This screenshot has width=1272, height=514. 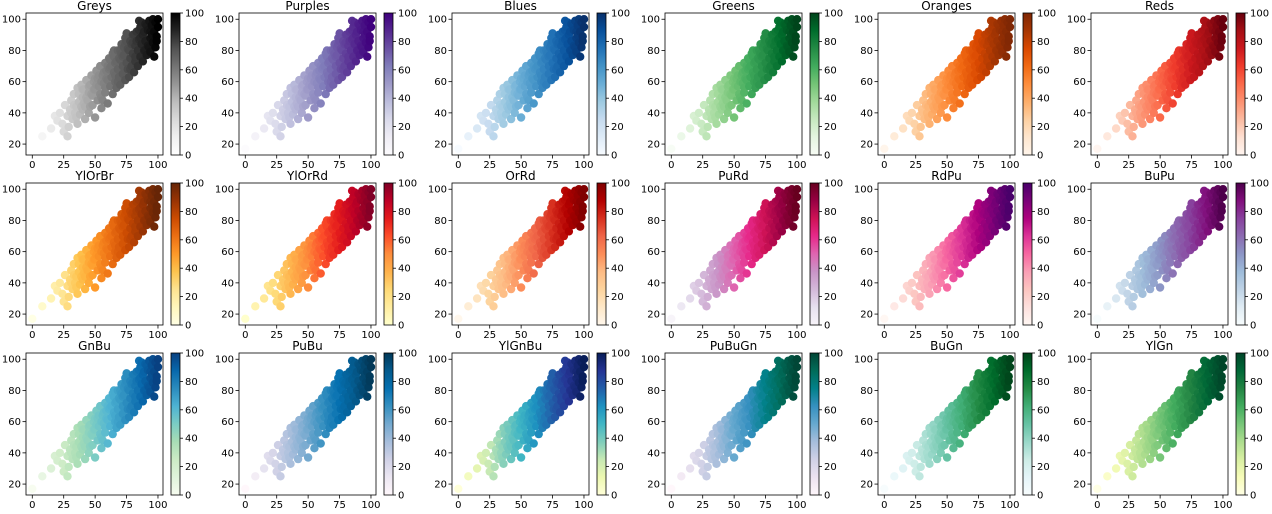 I want to click on y-tick-label: 60, so click(x=653, y=252).